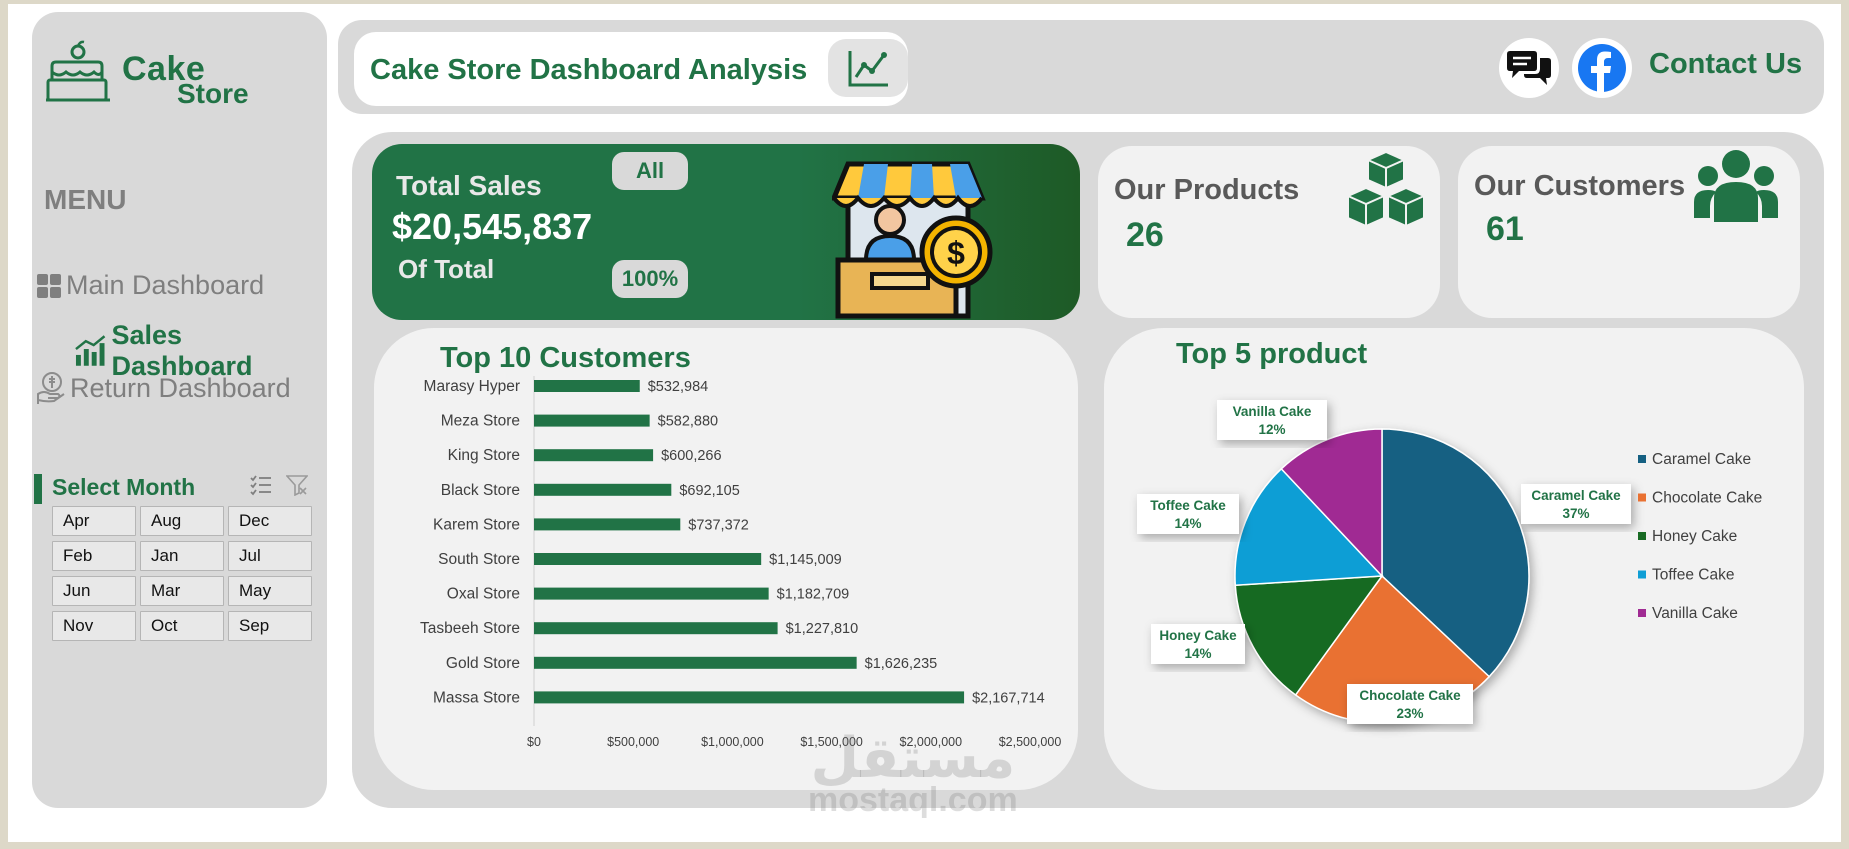 The height and width of the screenshot is (849, 1849). Describe the element at coordinates (446, 269) in the screenshot. I see `of-total-label: Of Total` at that location.